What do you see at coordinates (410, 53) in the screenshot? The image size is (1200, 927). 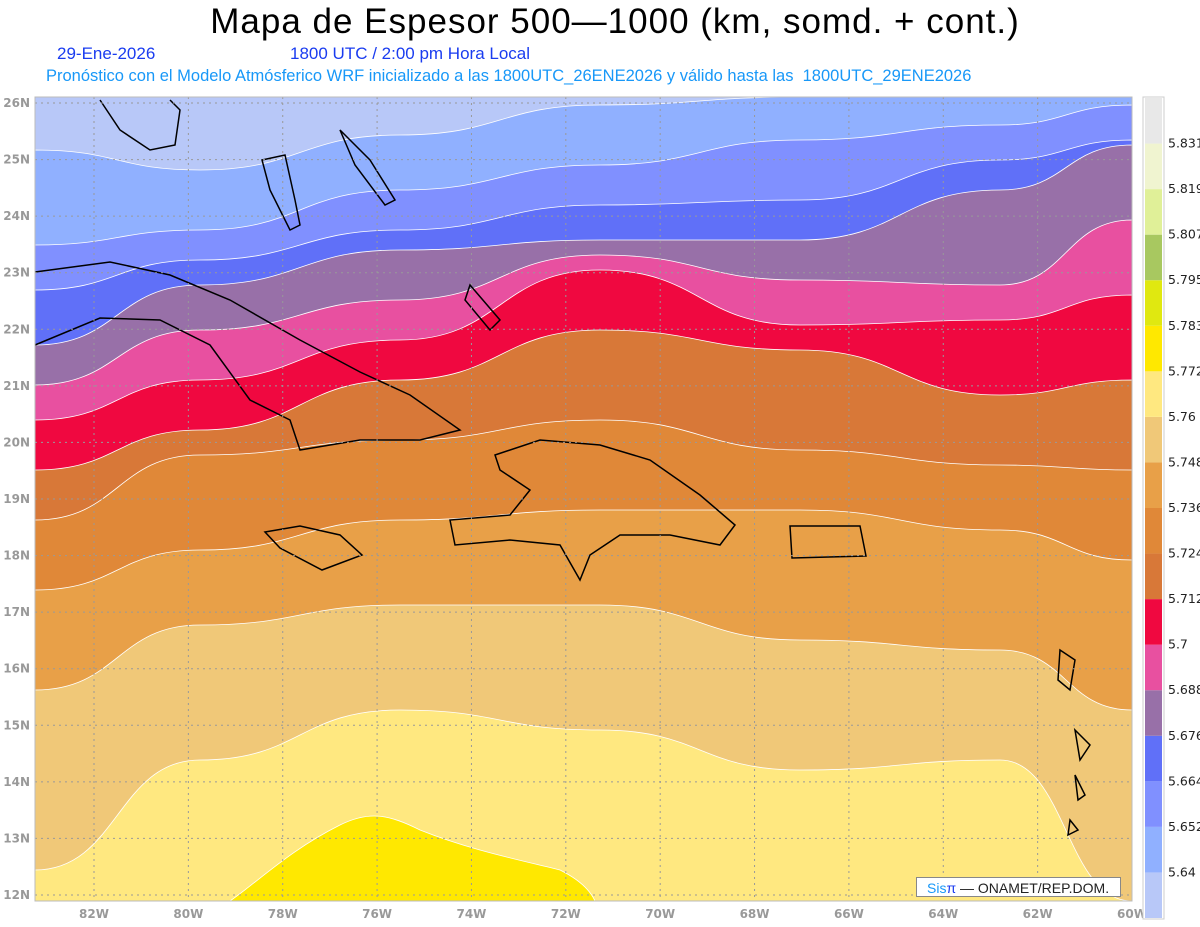 I see `forecast-time: 1800 UTC / 2:00 pm Hora Local` at bounding box center [410, 53].